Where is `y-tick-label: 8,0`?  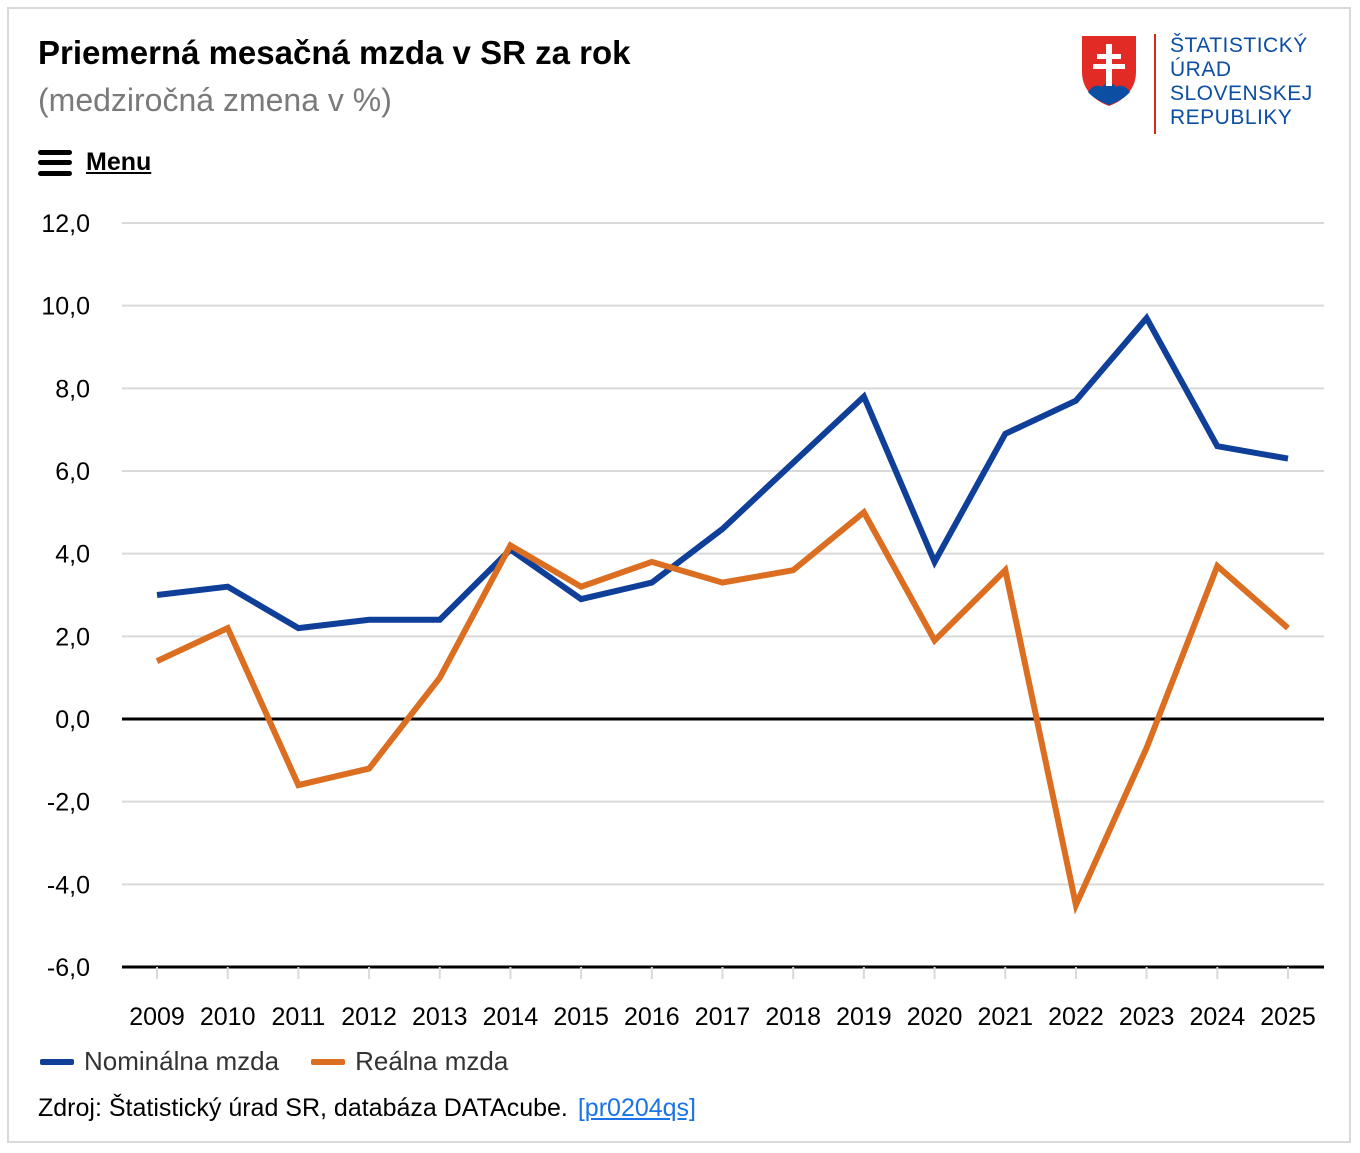
y-tick-label: 8,0 is located at coordinates (72, 389).